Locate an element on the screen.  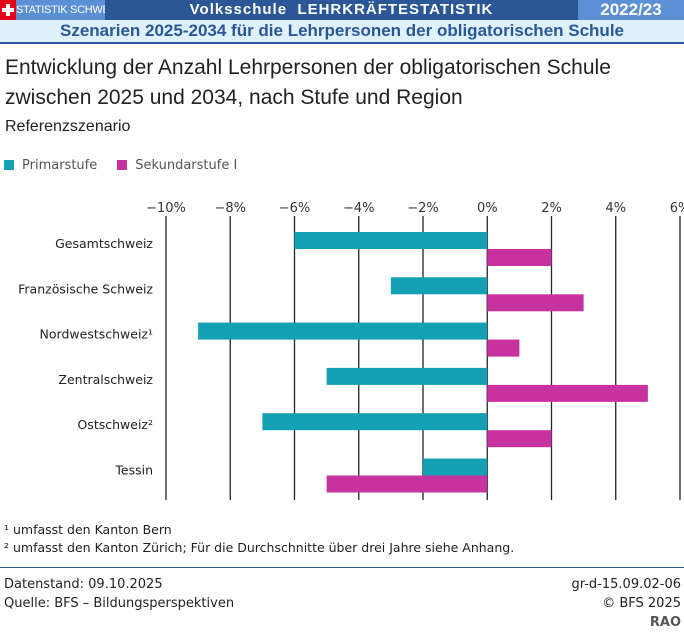
legend-item-primar: Primarstufe is located at coordinates (50, 165).